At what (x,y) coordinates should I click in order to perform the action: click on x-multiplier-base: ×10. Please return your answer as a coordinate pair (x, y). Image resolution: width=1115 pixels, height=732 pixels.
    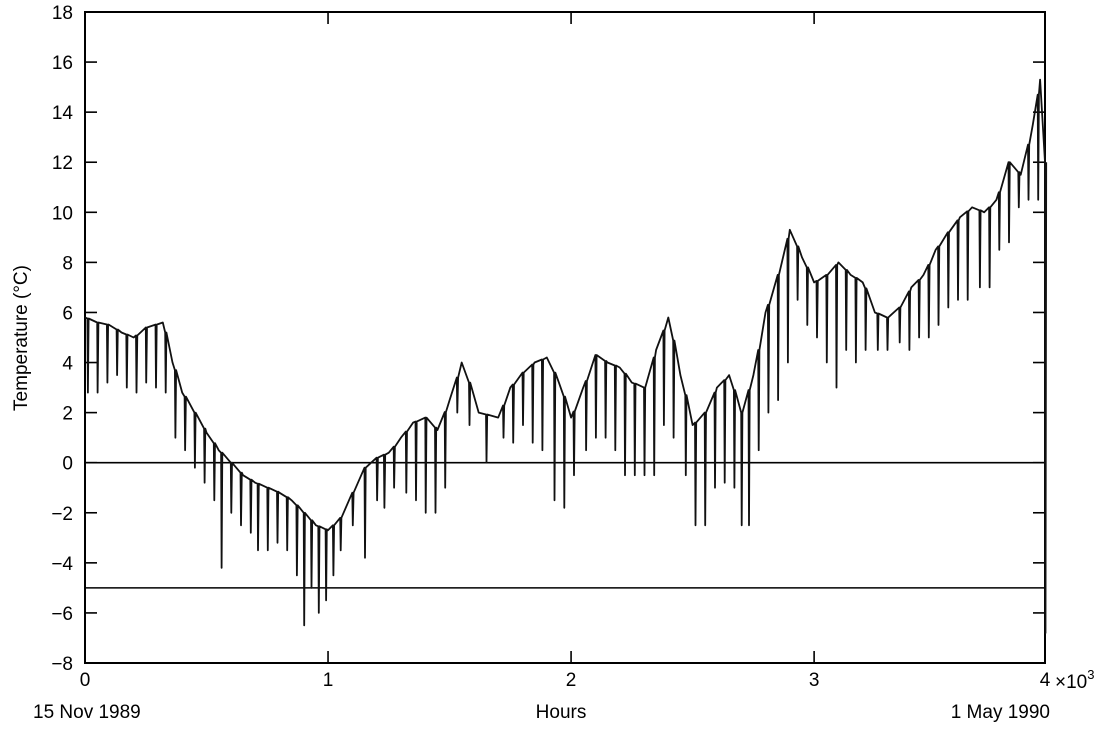
    Looking at the image, I should click on (1071, 682).